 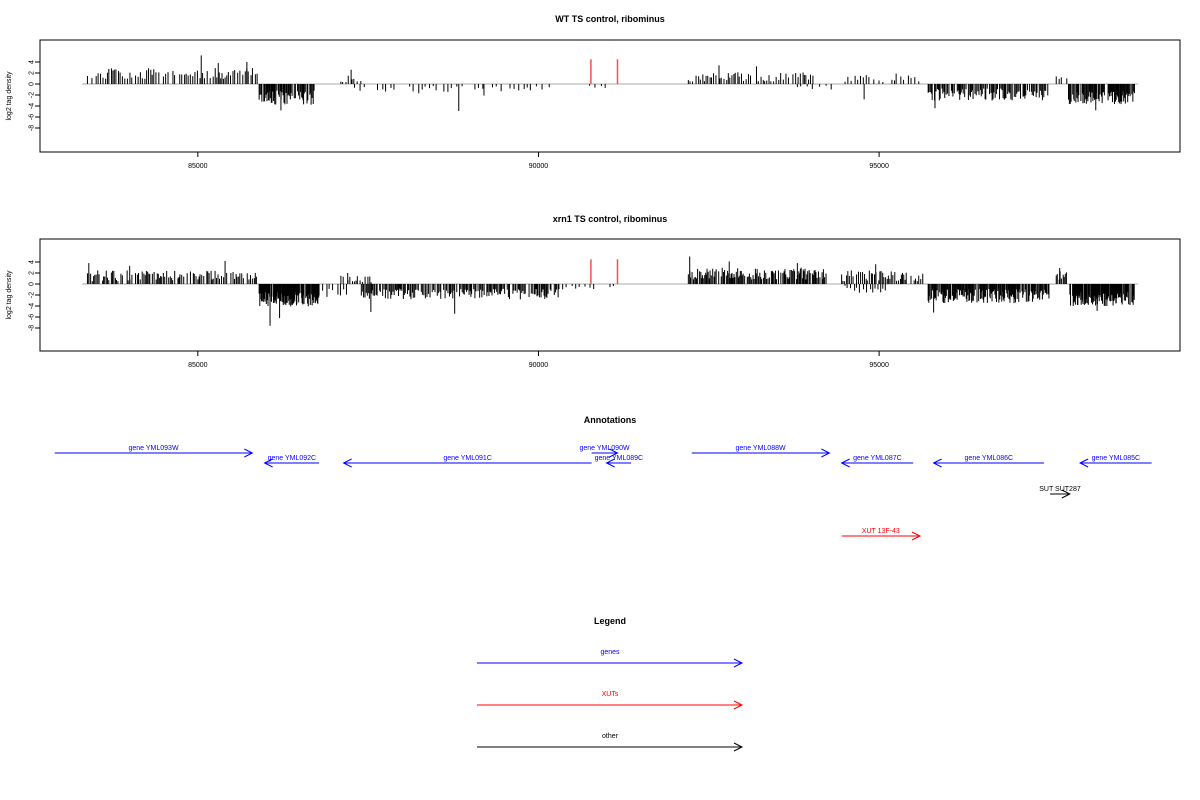 What do you see at coordinates (877, 458) in the screenshot?
I see `annotation-label: gene YML087C` at bounding box center [877, 458].